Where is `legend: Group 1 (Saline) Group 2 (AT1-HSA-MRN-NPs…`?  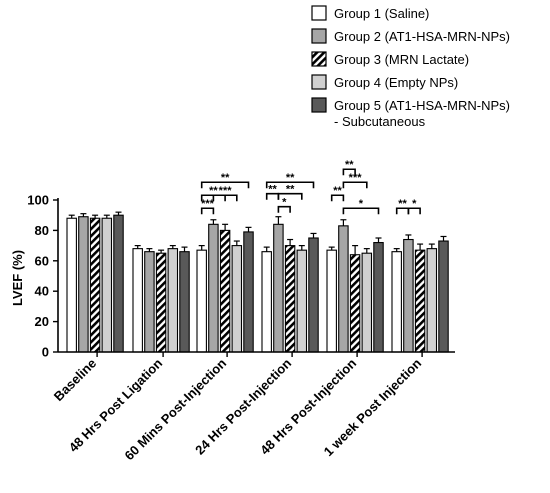
legend: Group 1 (Saline) Group 2 (AT1-HSA-MRN-NPs… is located at coordinates (410, 67).